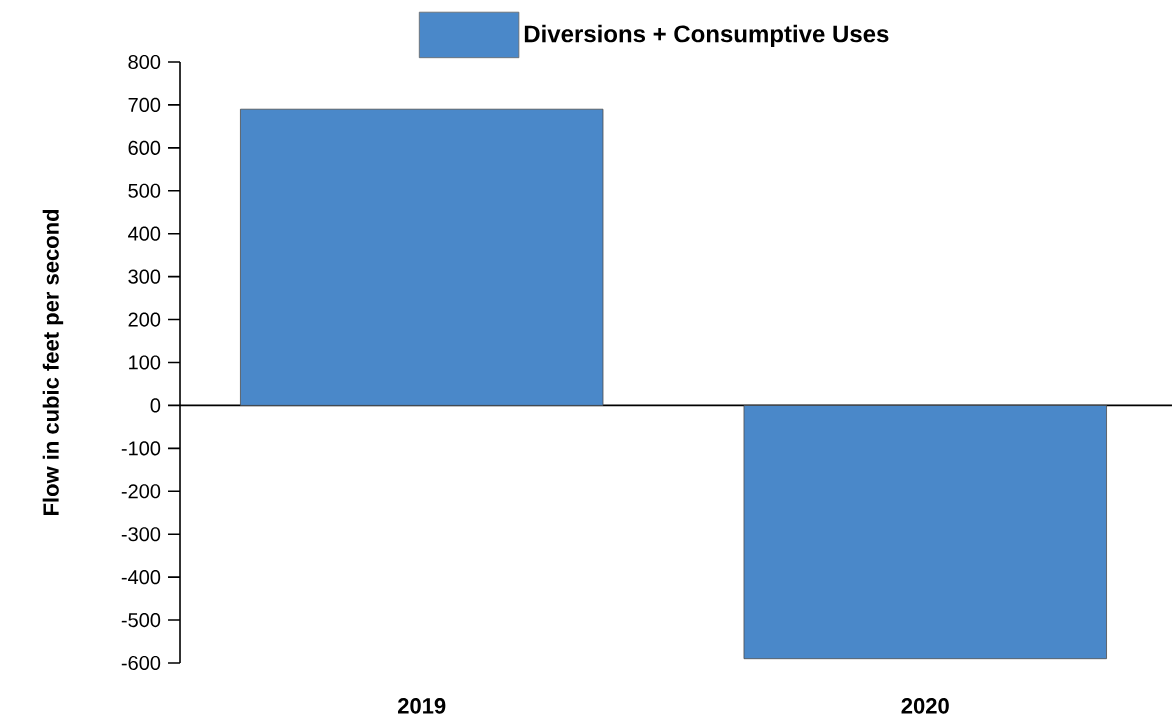 Image resolution: width=1172 pixels, height=717 pixels. I want to click on y-tick-label: -400, so click(141, 577).